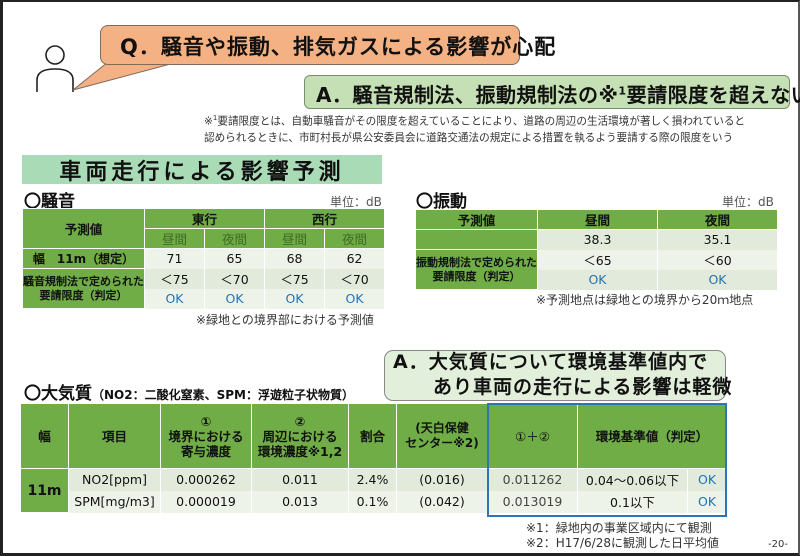 The height and width of the screenshot is (556, 800). I want to click on air-header-ambient: ② 周辺における 環境濃度※1,2, so click(300, 436).